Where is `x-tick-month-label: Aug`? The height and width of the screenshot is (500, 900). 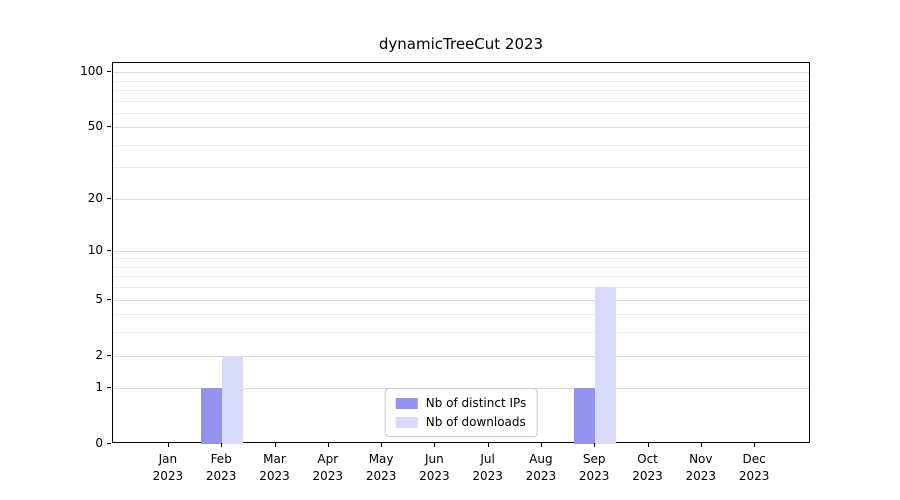
x-tick-month-label: Aug is located at coordinates (541, 459).